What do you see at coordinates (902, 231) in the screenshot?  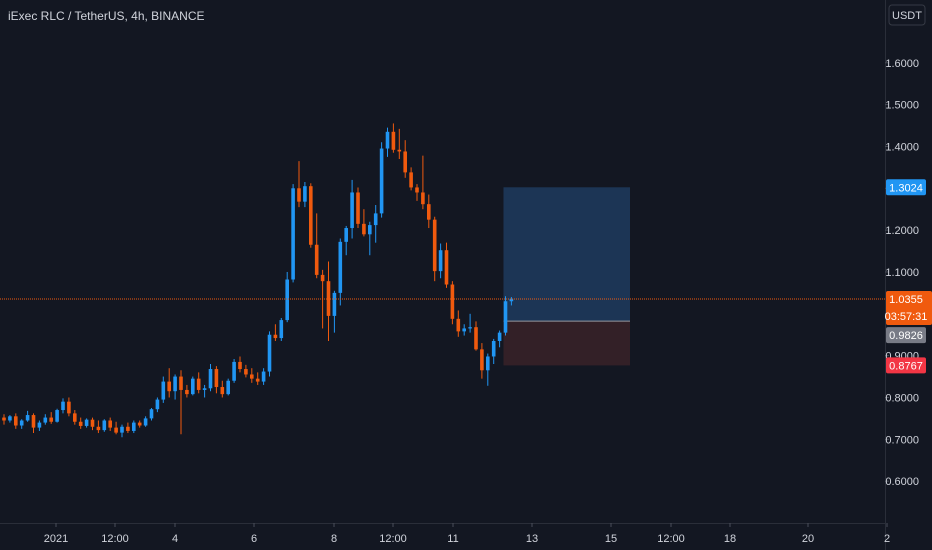 I see `price-tick-label: 1.2000` at bounding box center [902, 231].